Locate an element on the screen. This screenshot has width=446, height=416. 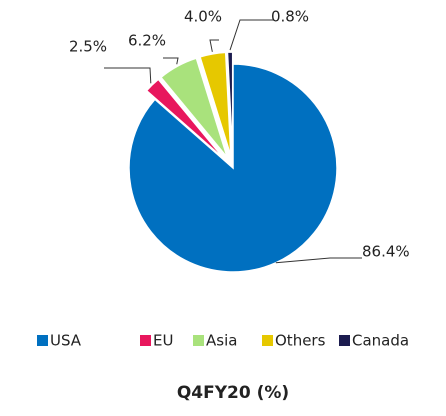
data-label: 0.8% is located at coordinates (290, 17).